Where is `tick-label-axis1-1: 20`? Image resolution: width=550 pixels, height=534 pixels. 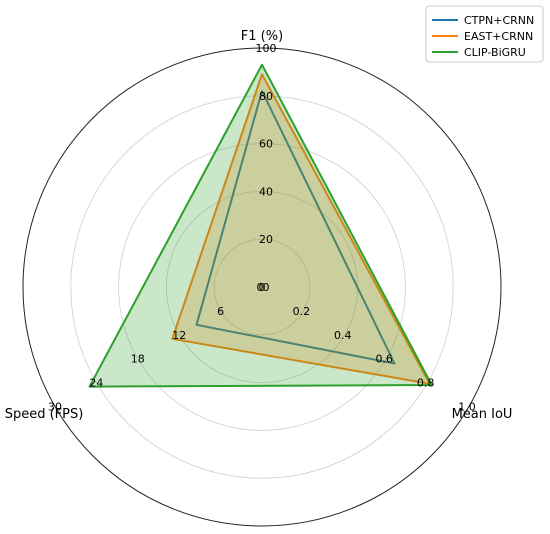 tick-label-axis1-1: 20 is located at coordinates (266, 239).